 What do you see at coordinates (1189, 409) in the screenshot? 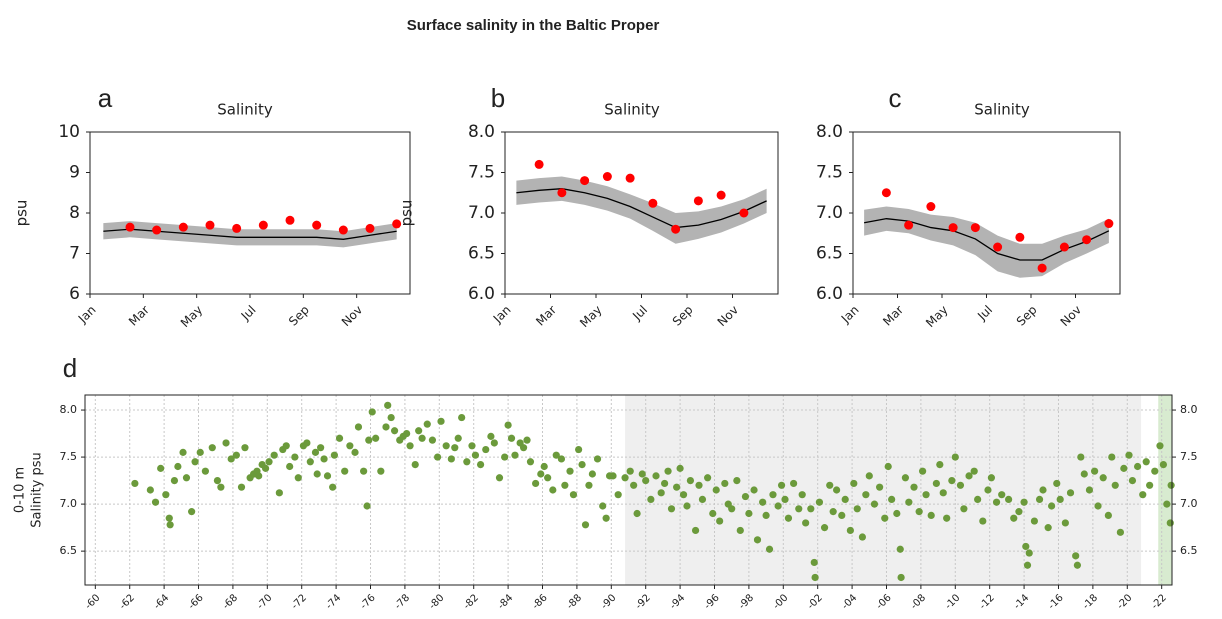
I see `y-tick-label-right: 8.0` at bounding box center [1189, 409].